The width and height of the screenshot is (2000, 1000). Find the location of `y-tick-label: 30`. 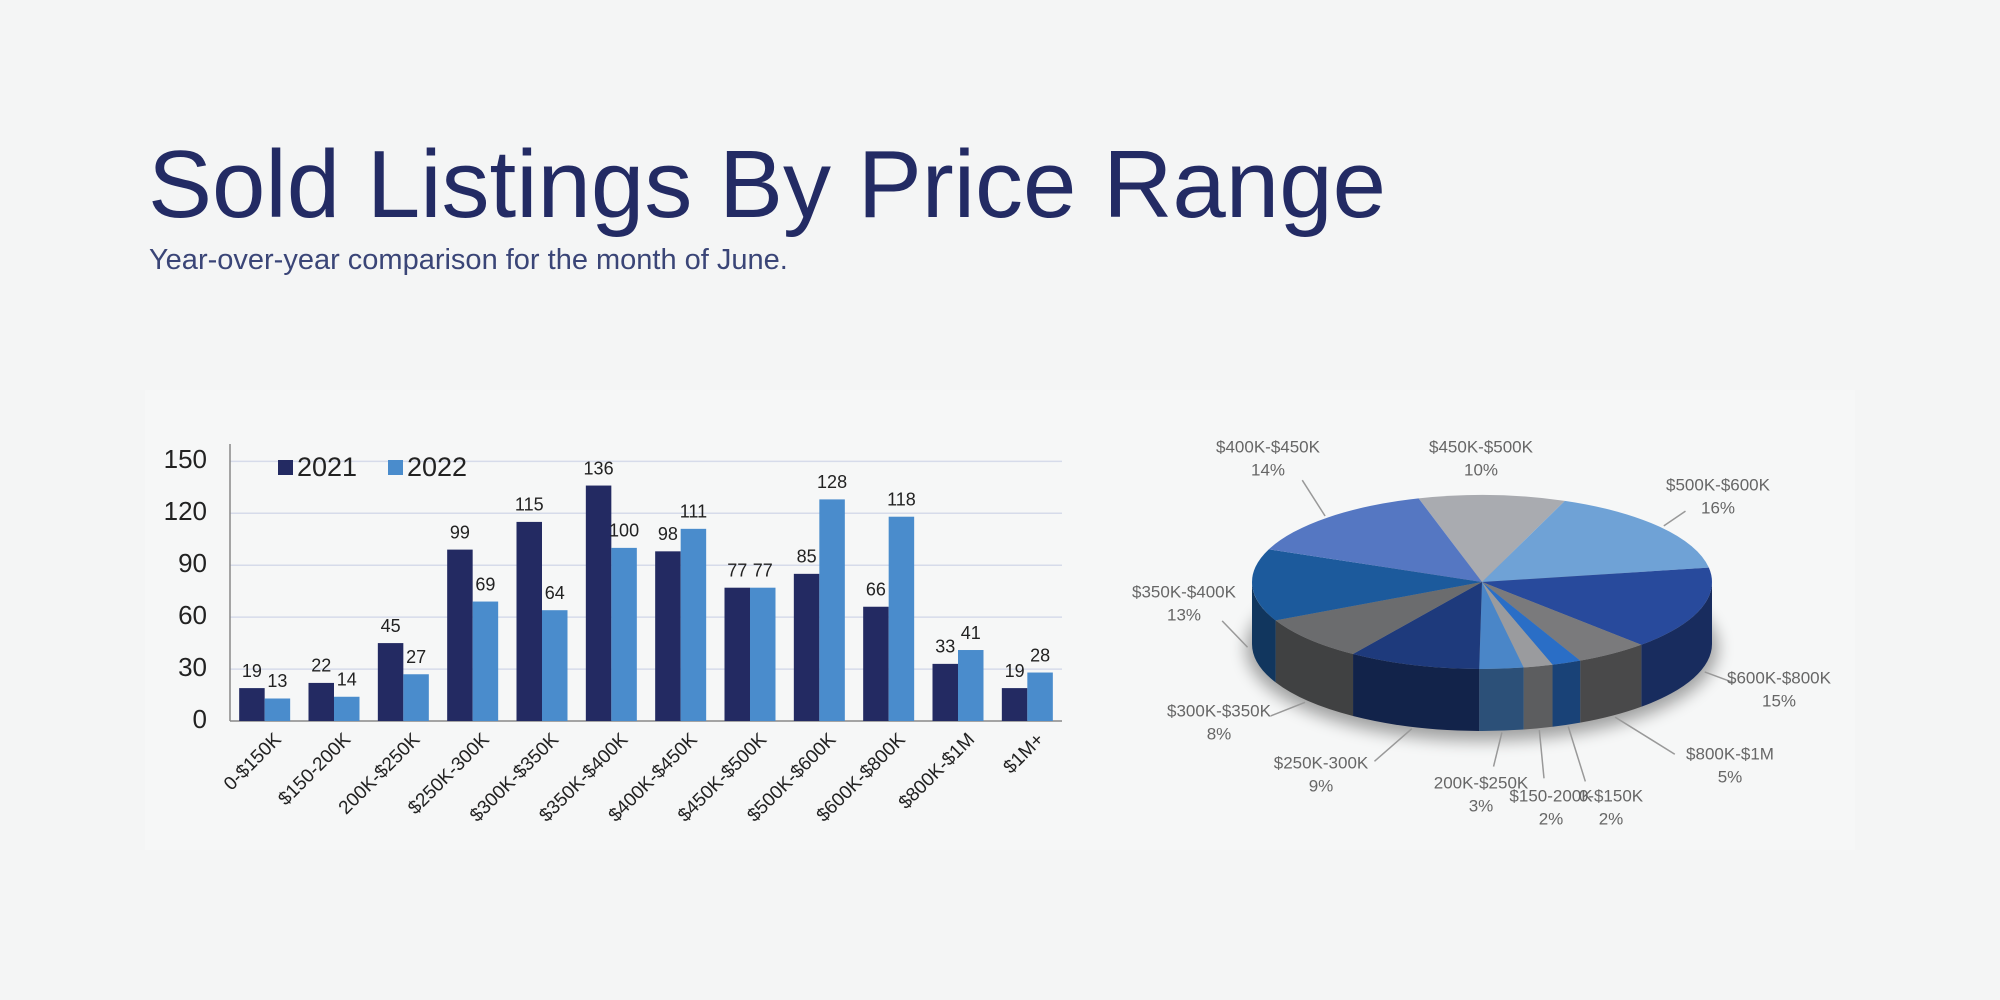

y-tick-label: 30 is located at coordinates (192, 667).